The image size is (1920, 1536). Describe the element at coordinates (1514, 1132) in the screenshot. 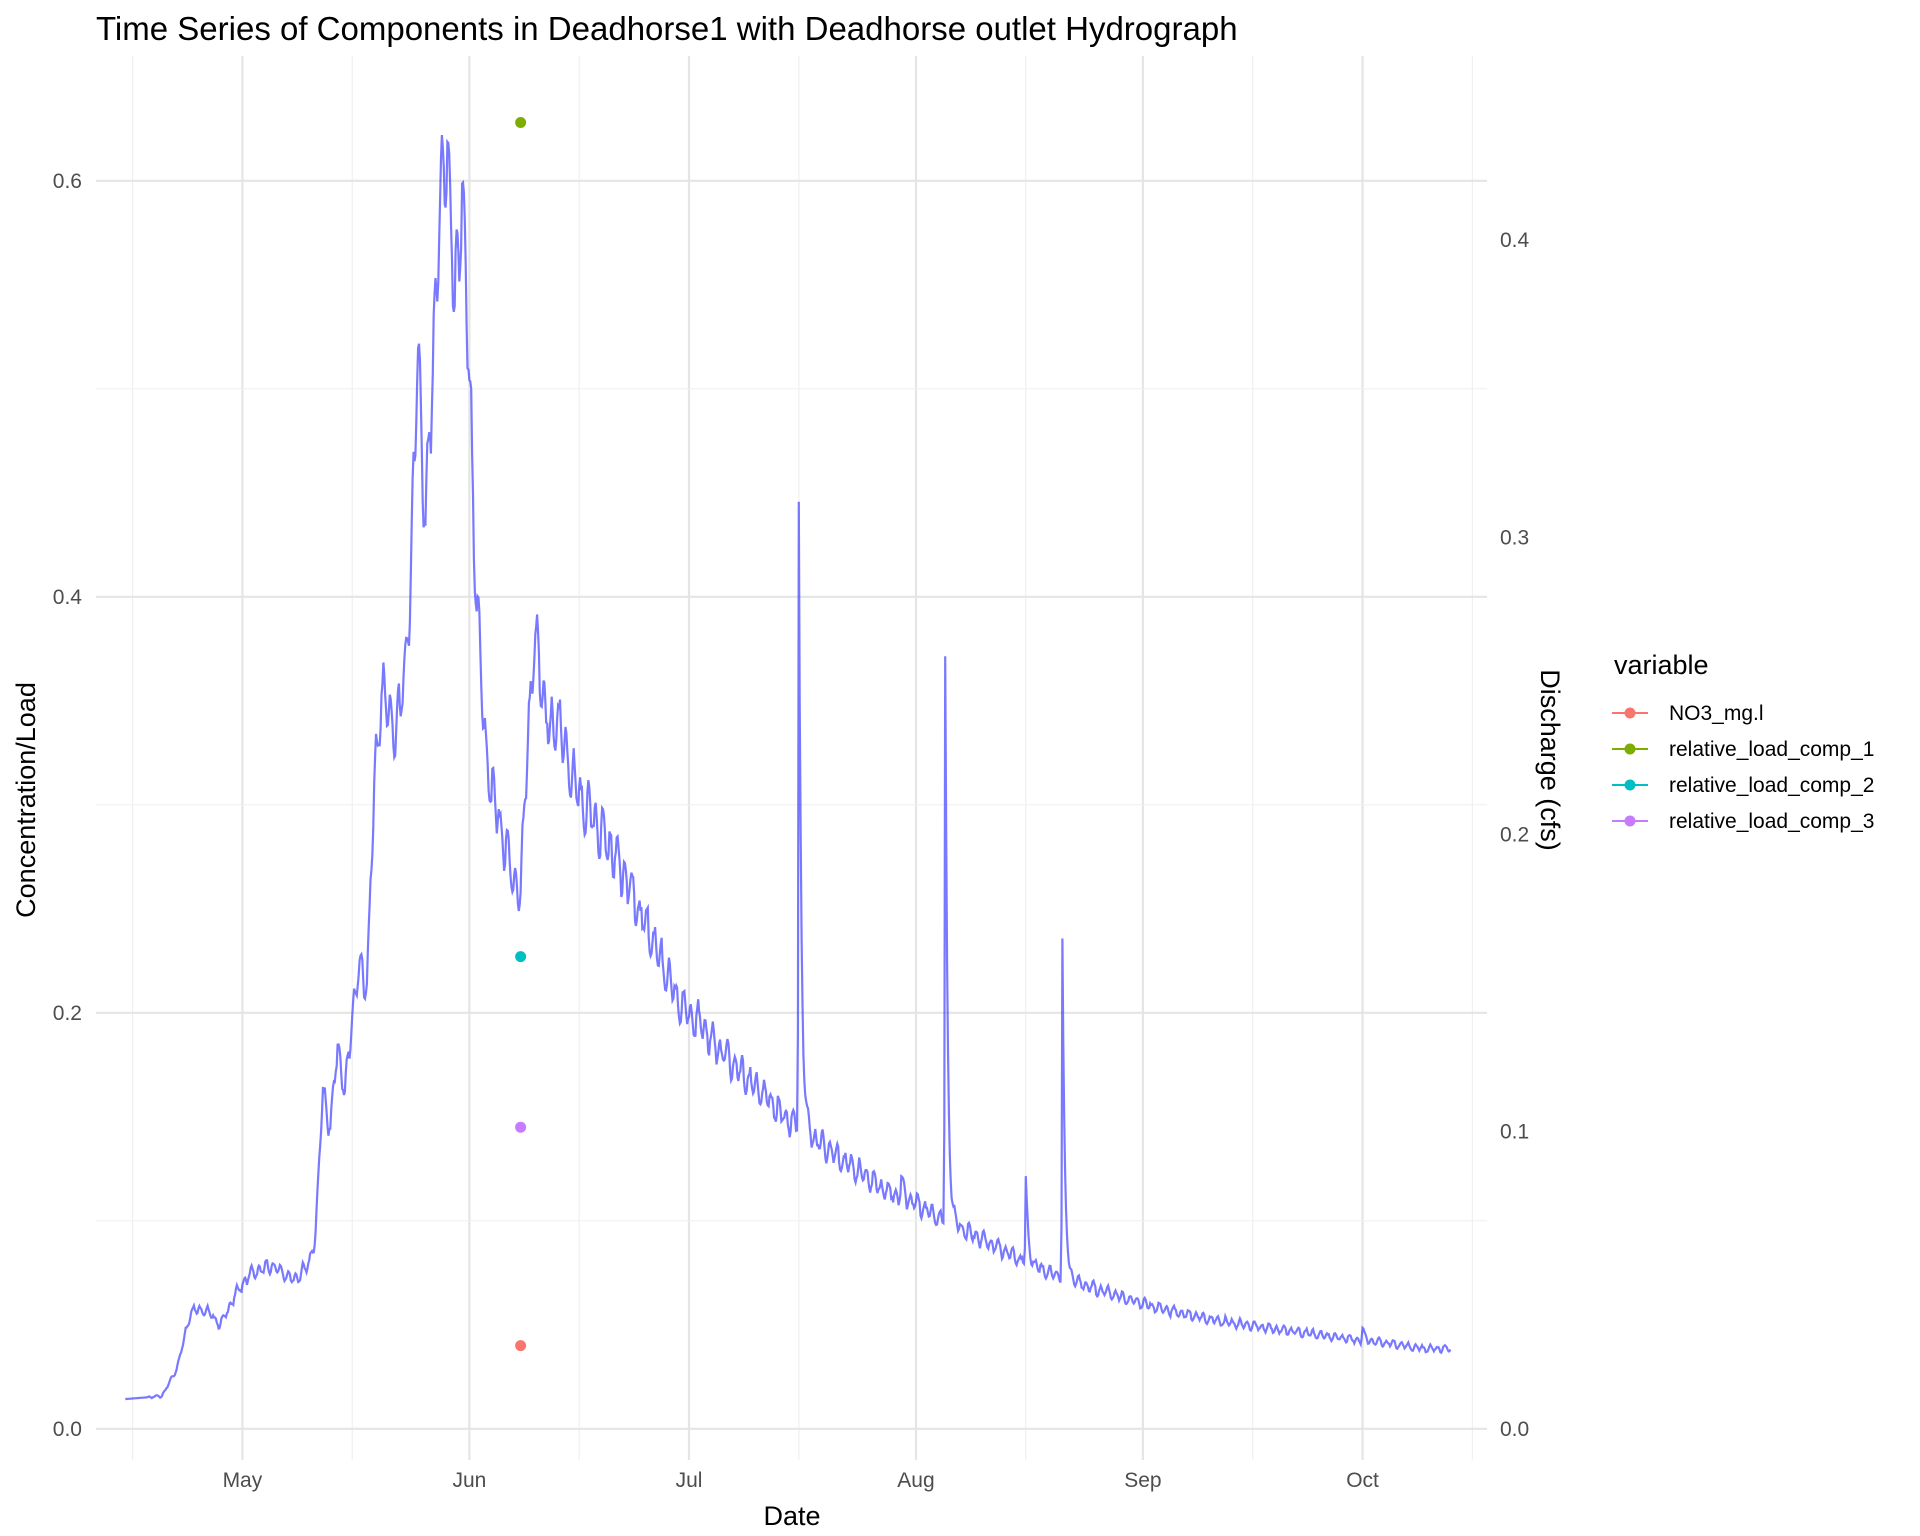

I see `y2-tick-label: 0.1` at that location.